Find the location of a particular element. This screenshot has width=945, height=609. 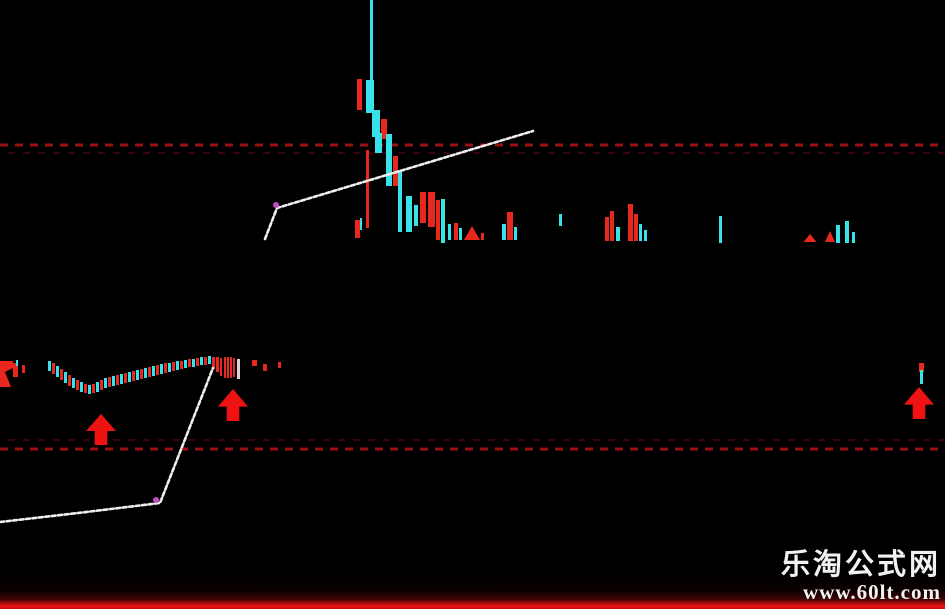

bottom-red-bar is located at coordinates (472, 593).